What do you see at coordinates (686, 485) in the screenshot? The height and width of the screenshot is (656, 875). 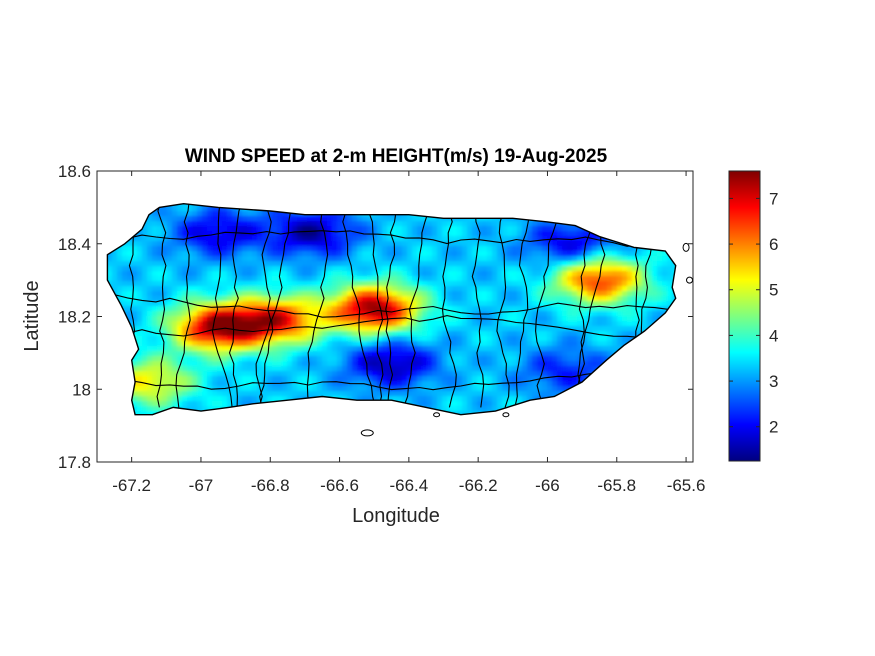 I see `x-tick-label: -65.6` at bounding box center [686, 485].